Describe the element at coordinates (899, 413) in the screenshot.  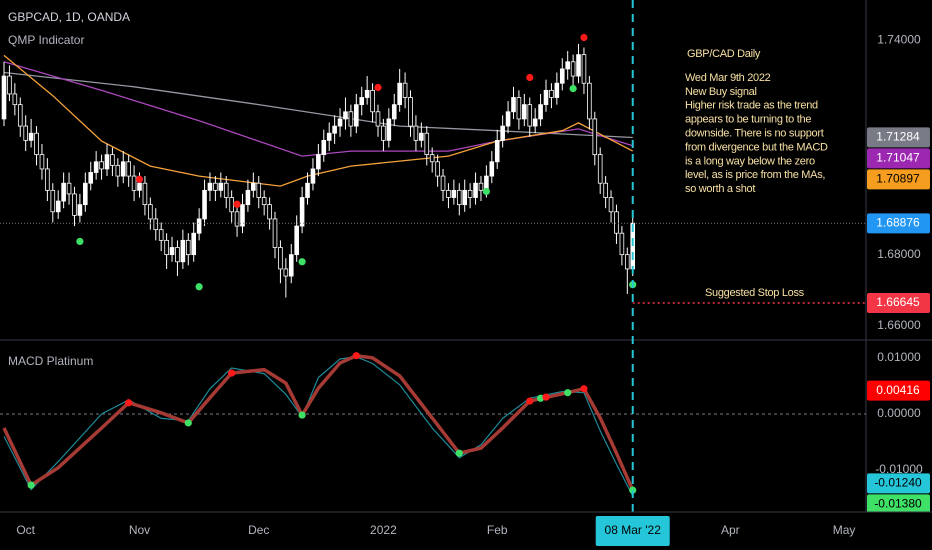
I see `y-tick-label: 0.00000` at that location.